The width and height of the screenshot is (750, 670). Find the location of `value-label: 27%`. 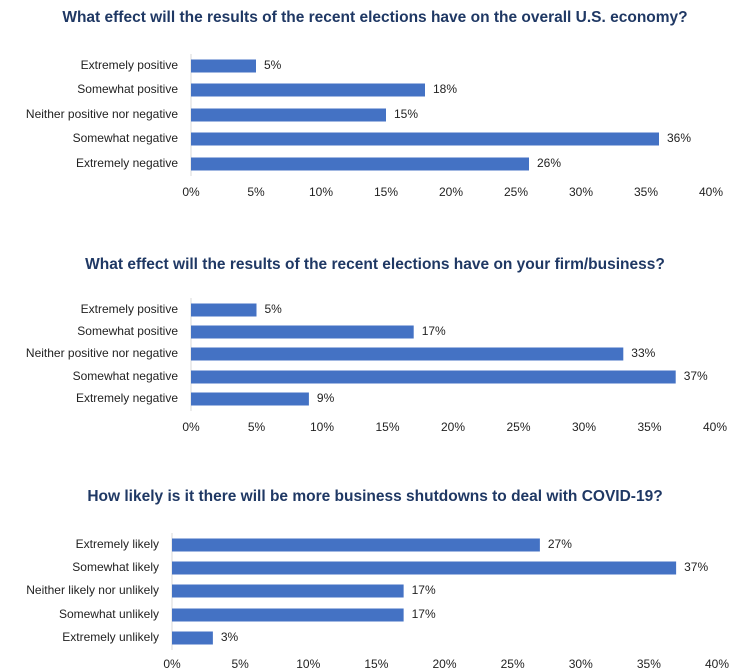

value-label: 27% is located at coordinates (560, 544).